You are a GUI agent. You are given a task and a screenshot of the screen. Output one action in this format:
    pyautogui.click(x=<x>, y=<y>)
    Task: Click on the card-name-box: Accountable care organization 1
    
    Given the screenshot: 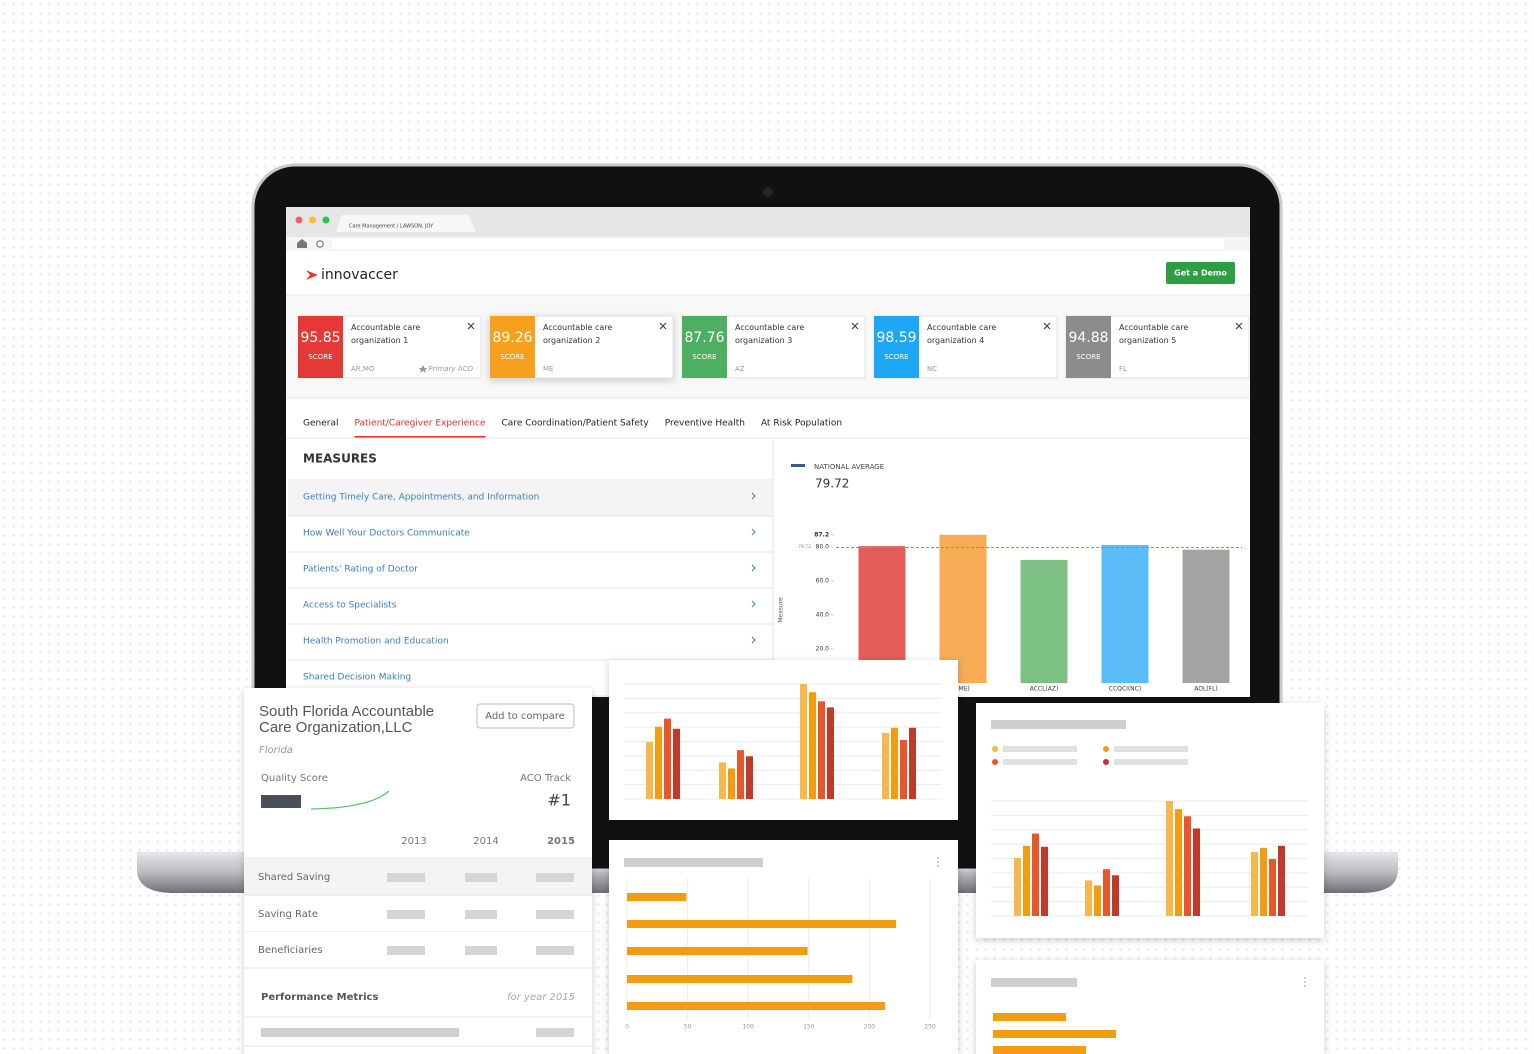 What is the action you would take?
    pyautogui.click(x=386, y=334)
    